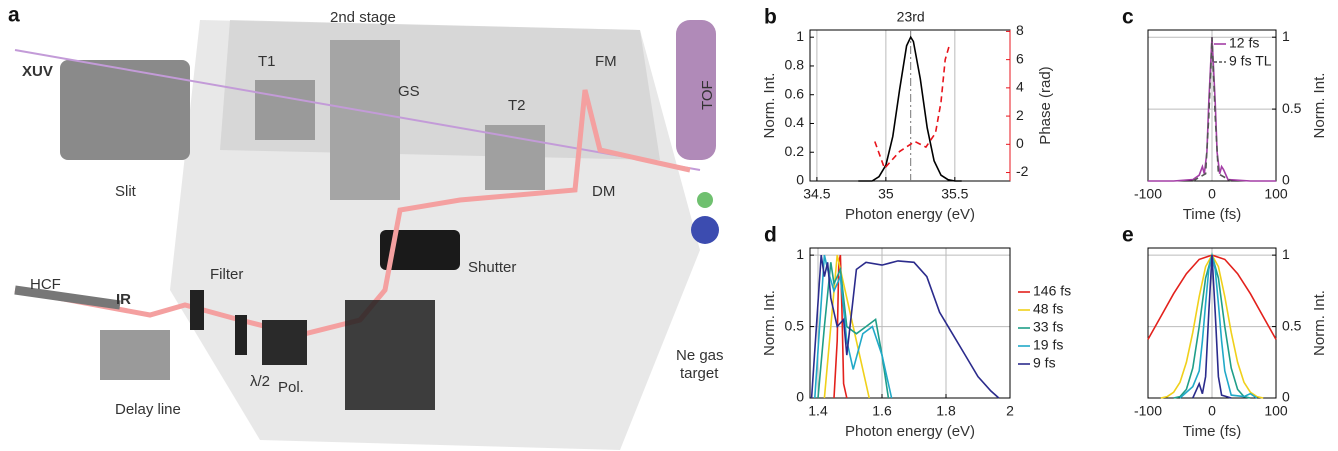 The image size is (1338, 451). I want to click on setup-label: target, so click(699, 373).